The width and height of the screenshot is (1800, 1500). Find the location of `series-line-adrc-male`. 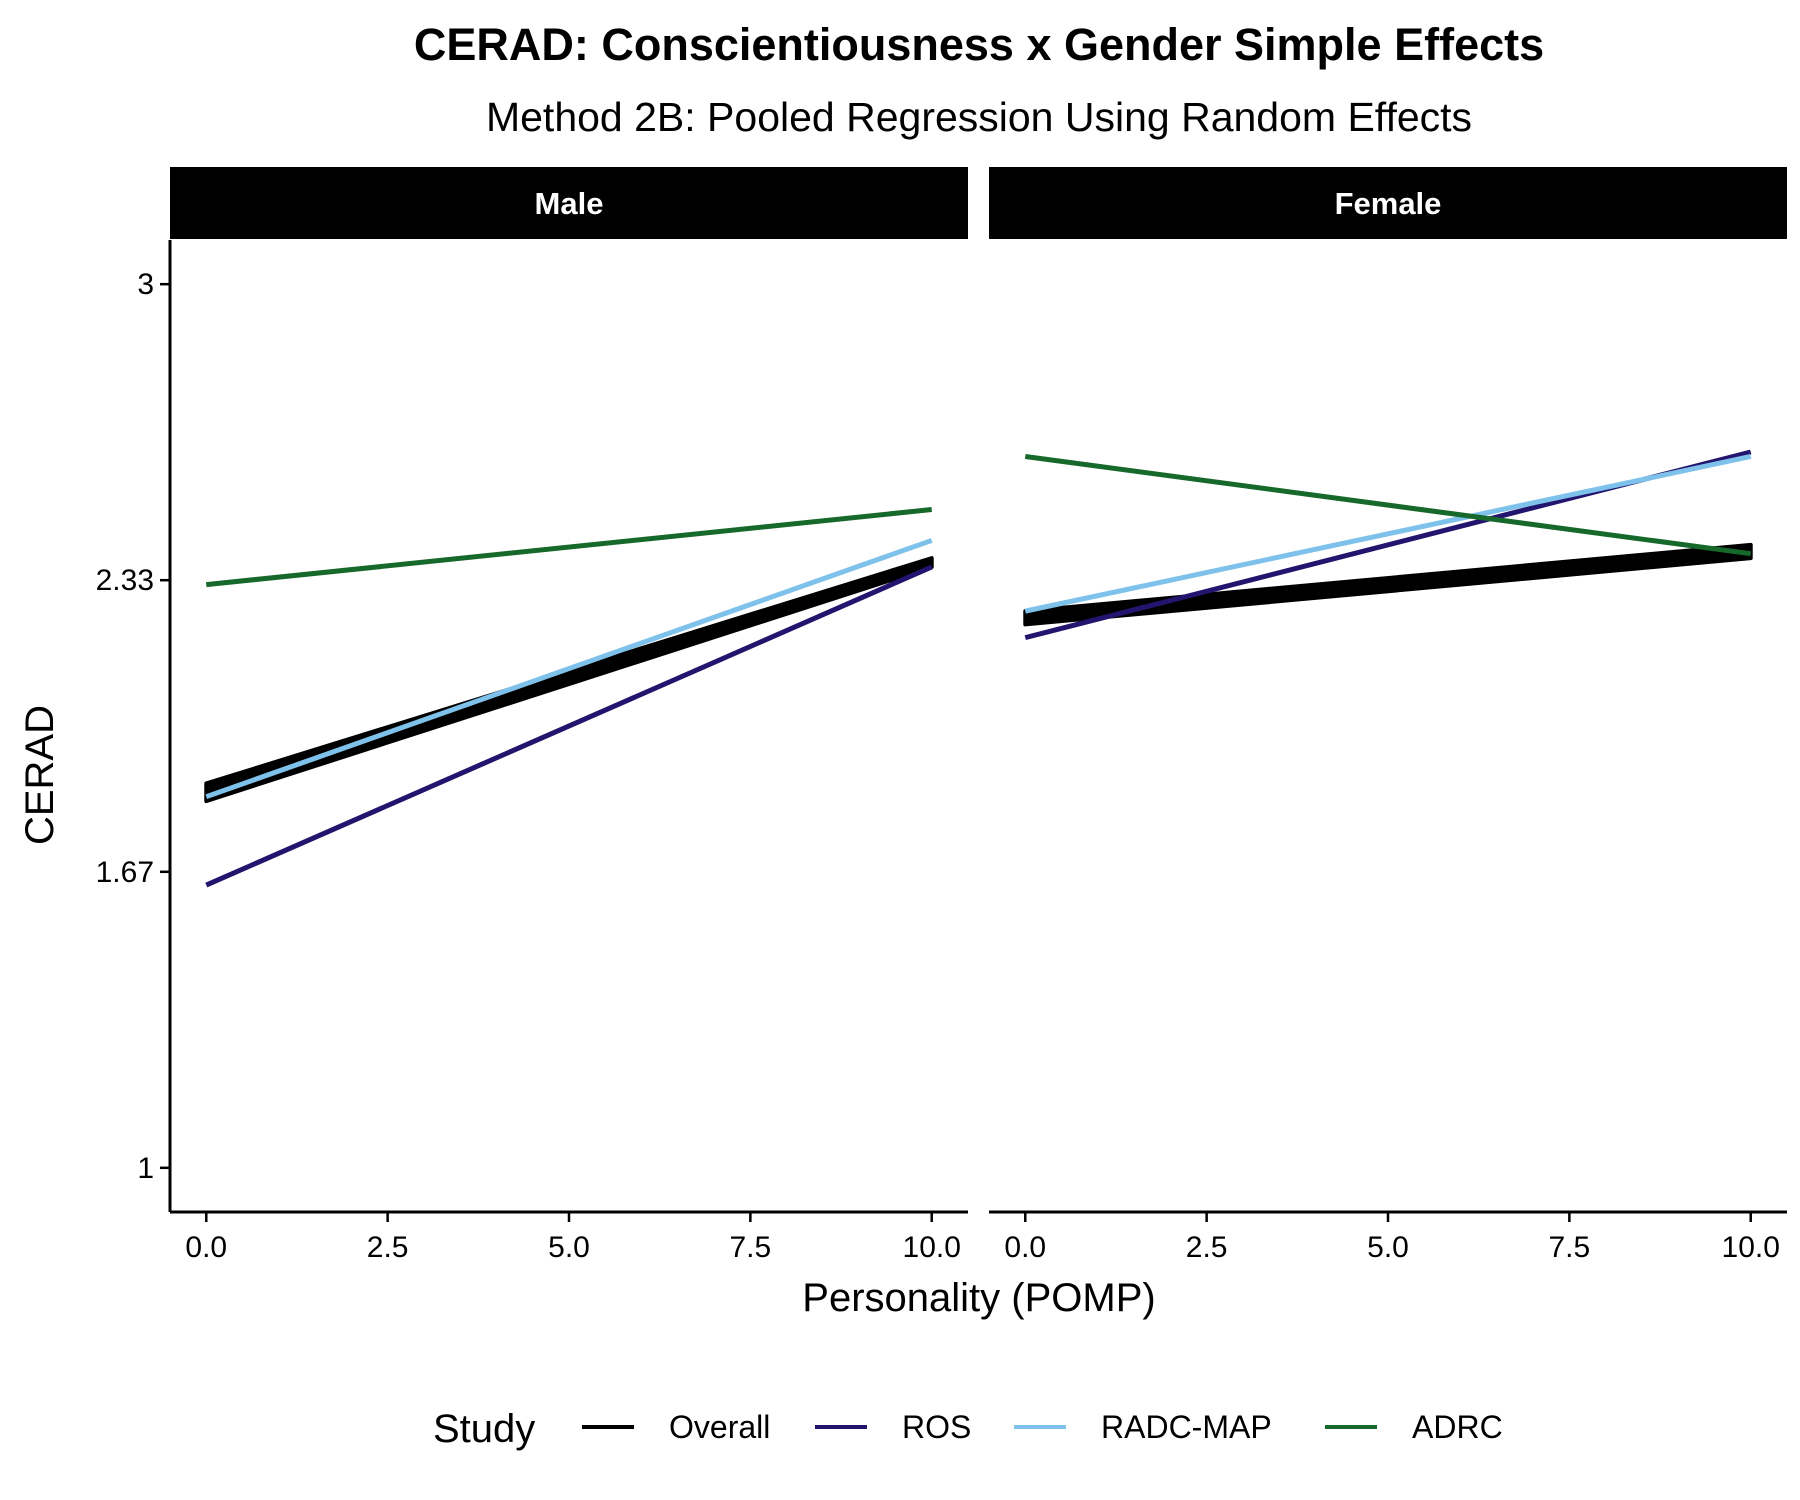

series-line-adrc-male is located at coordinates (569, 547).